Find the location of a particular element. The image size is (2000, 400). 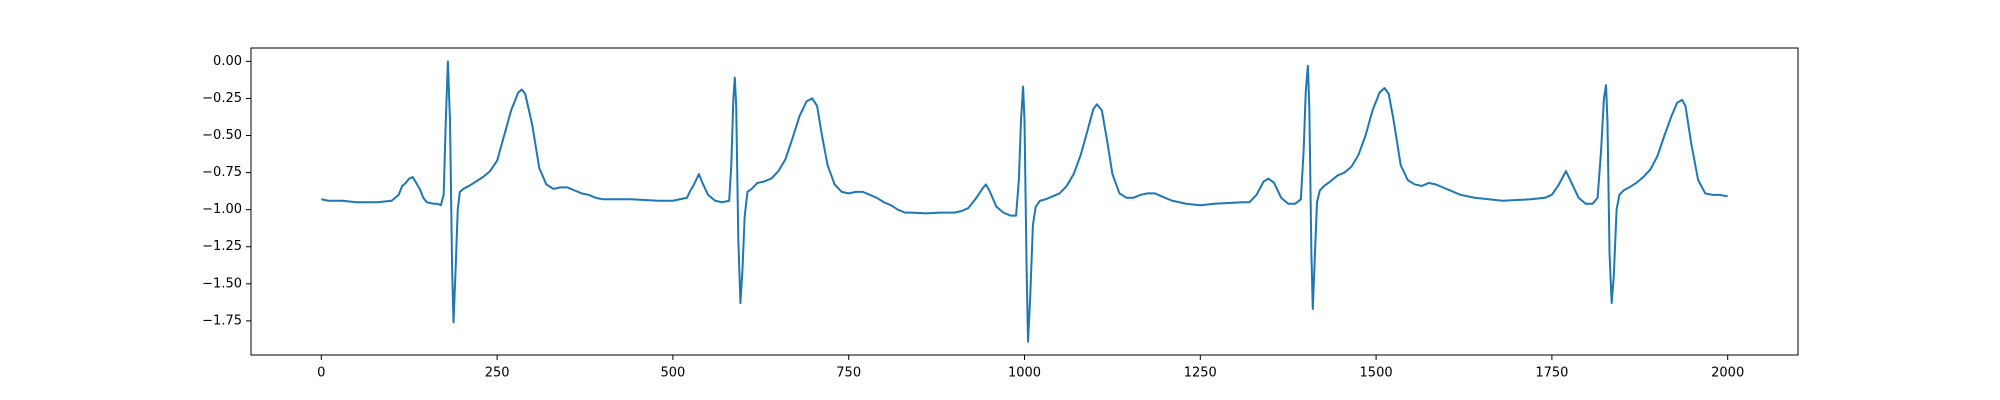

x-tick-label: 250 is located at coordinates (497, 373).